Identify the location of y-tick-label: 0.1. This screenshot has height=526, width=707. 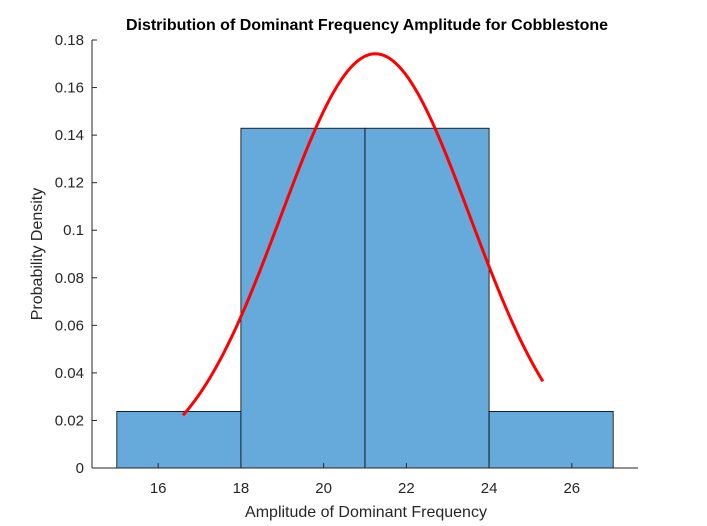
(73, 230).